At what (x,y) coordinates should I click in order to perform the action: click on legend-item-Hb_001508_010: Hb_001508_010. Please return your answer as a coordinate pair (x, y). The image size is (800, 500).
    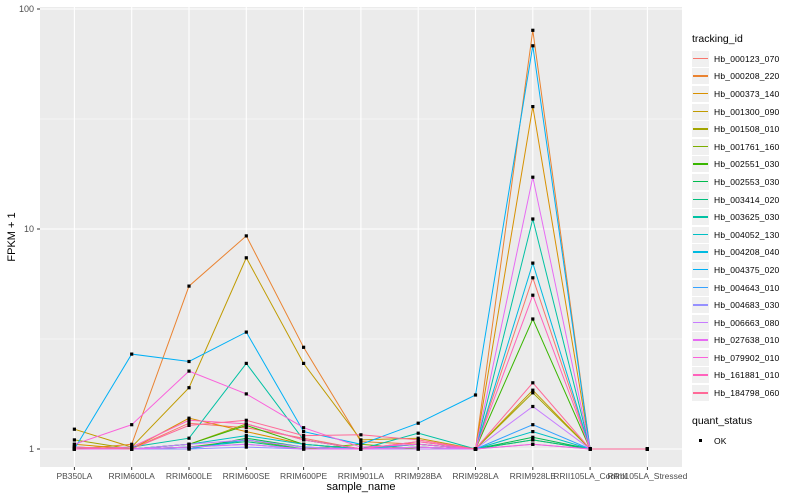
    Looking at the image, I should click on (745, 129).